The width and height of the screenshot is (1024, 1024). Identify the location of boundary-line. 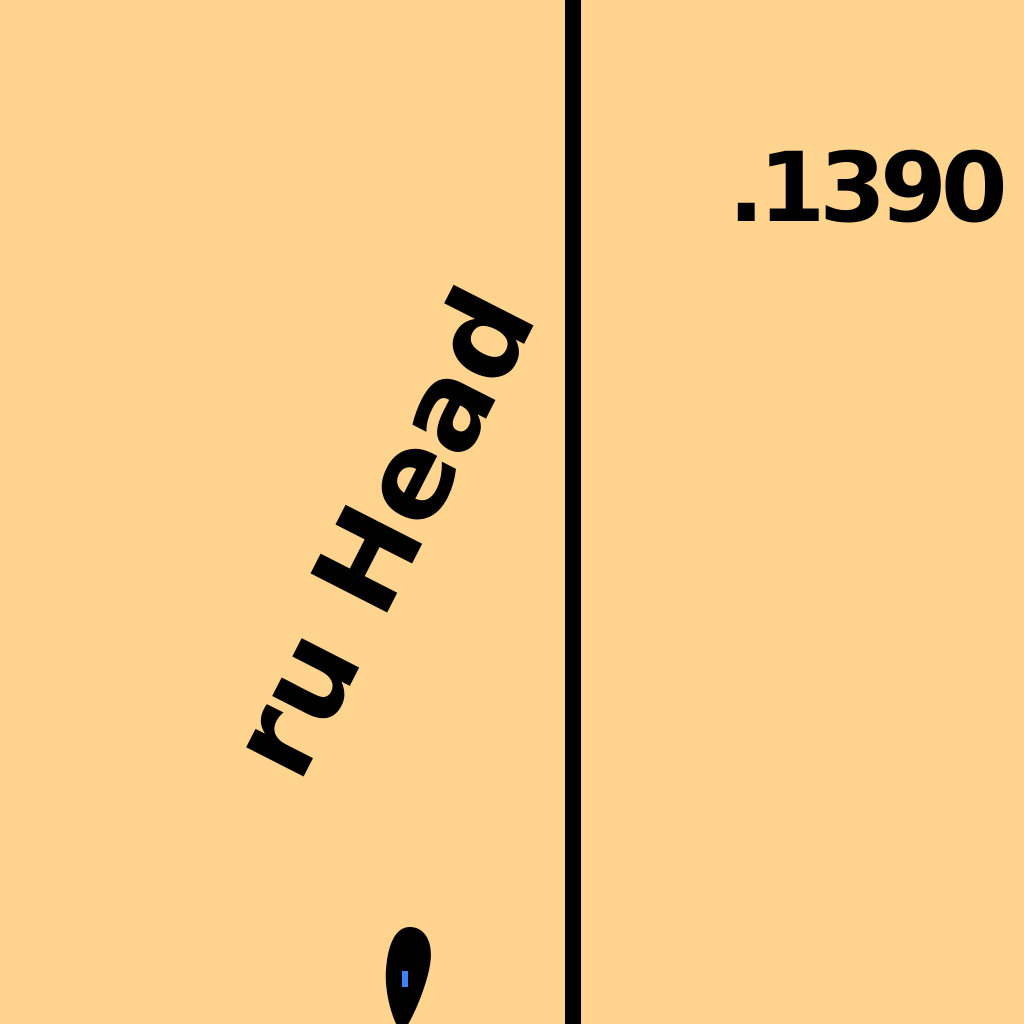
(573, 512).